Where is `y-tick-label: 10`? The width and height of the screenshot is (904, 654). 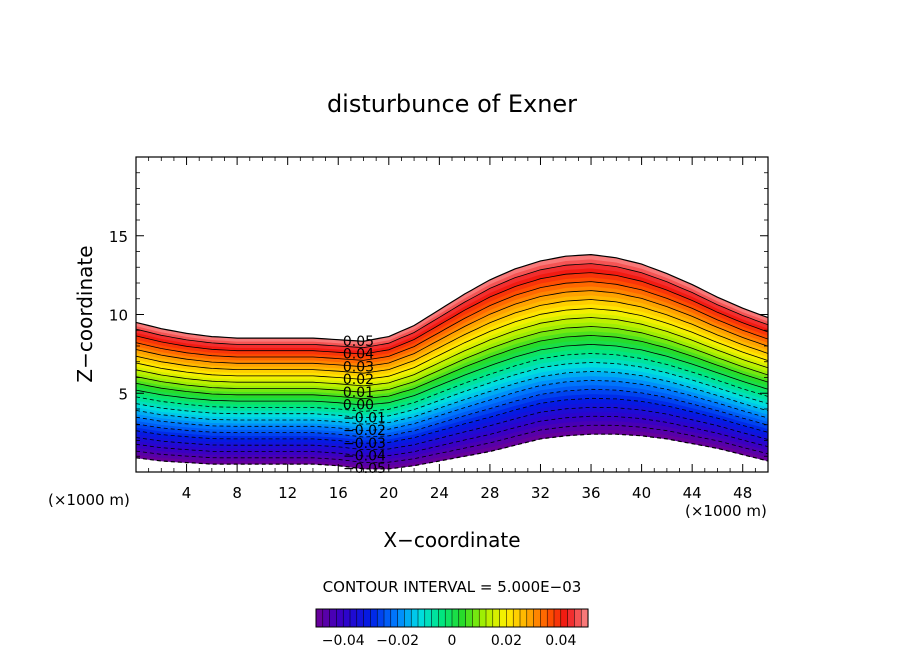 y-tick-label: 10 is located at coordinates (118, 316).